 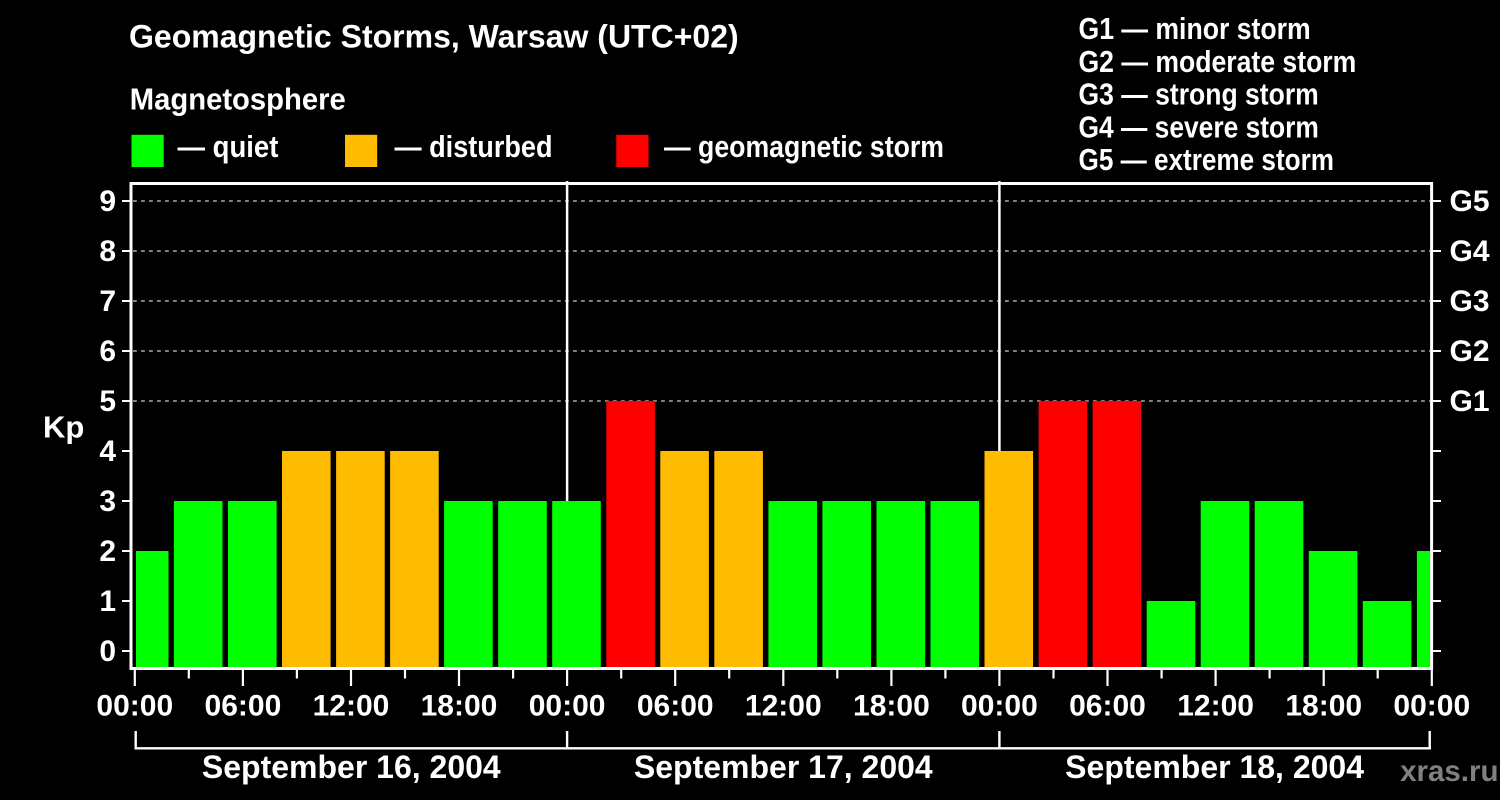 I want to click on svg-text: 2, so click(x=107, y=551).